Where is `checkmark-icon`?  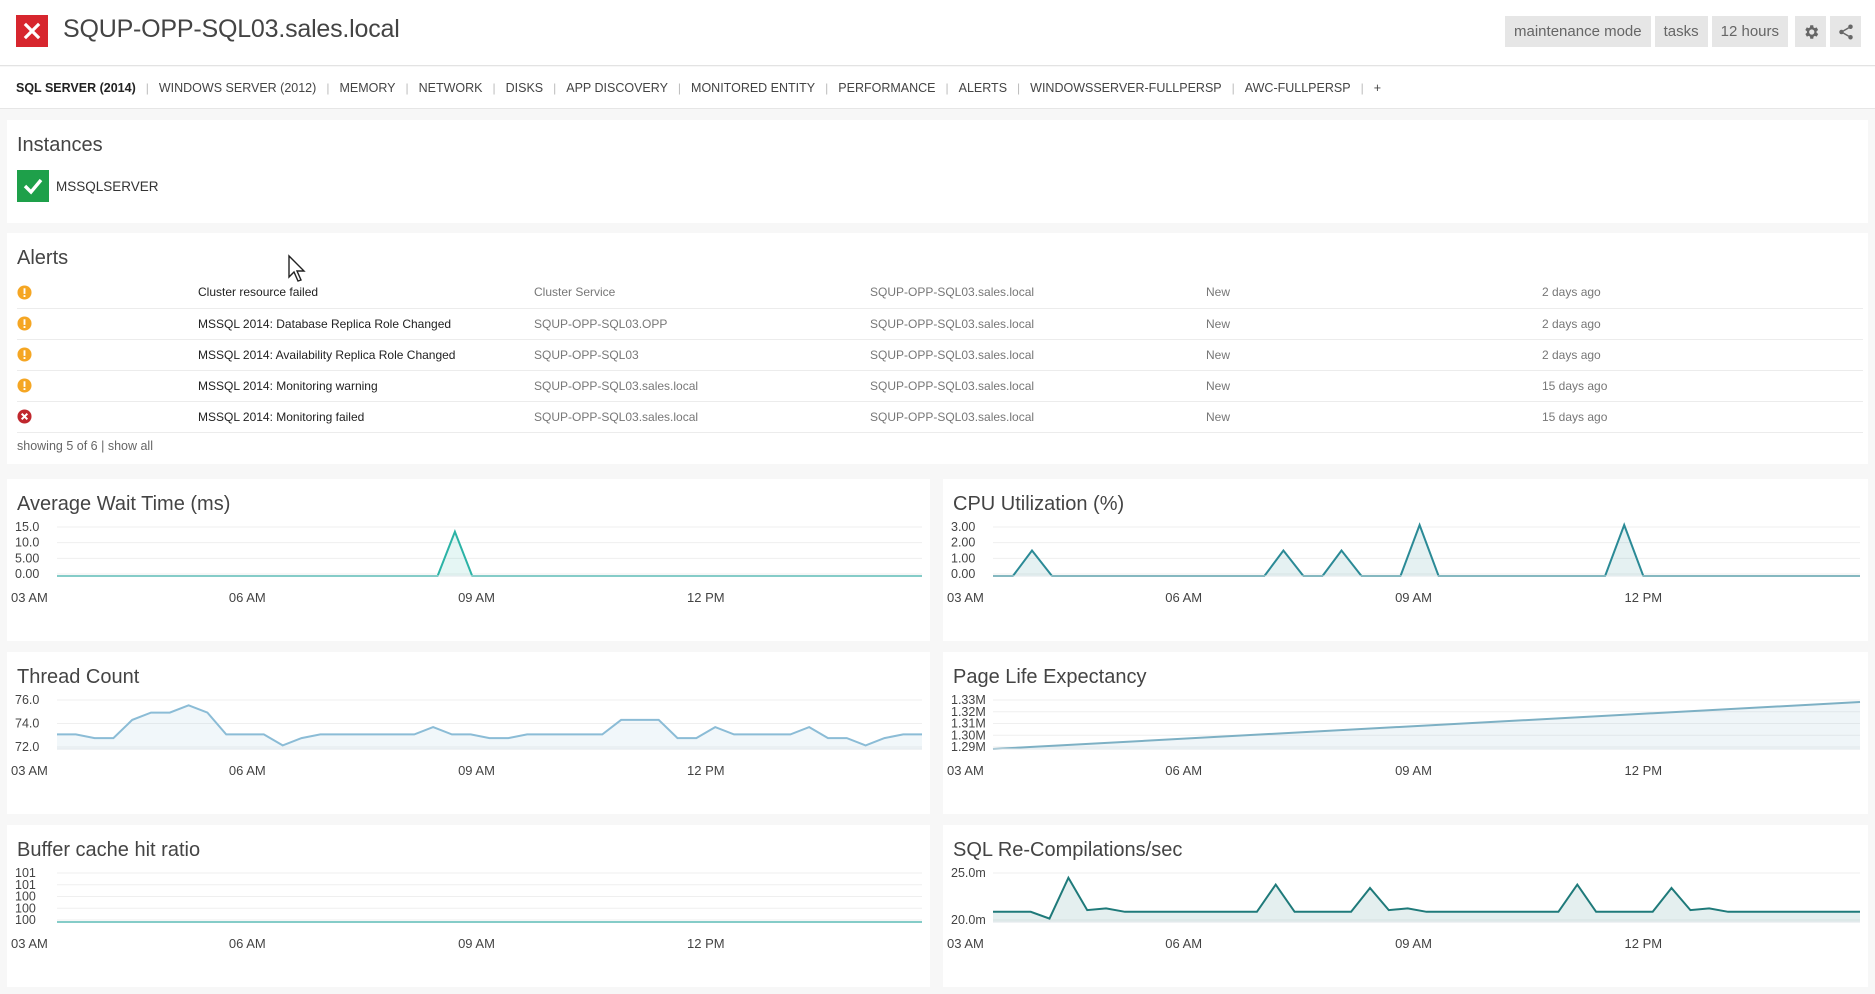 checkmark-icon is located at coordinates (33, 186).